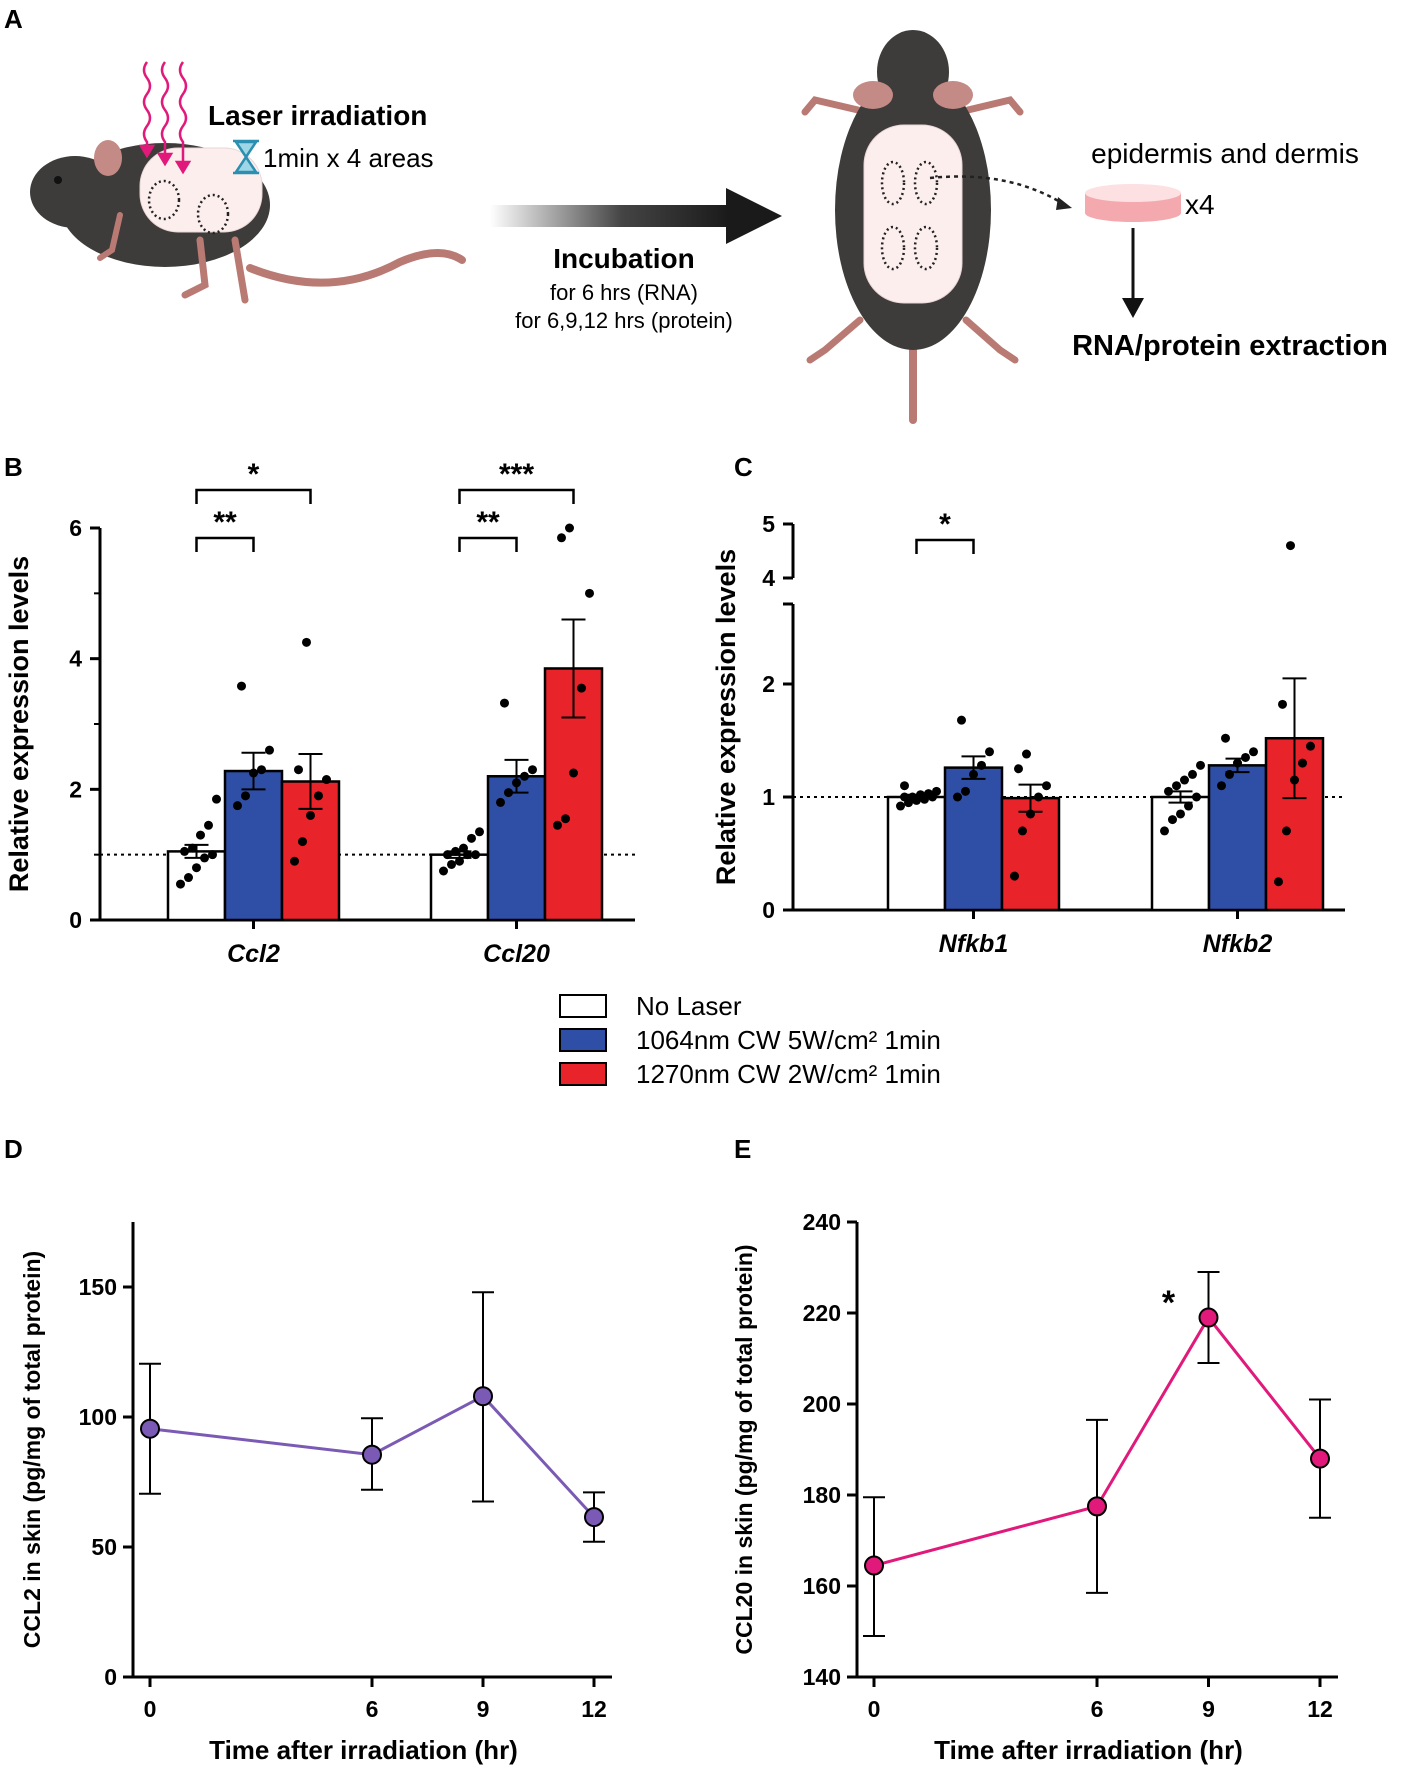  Describe the element at coordinates (488, 544) in the screenshot. I see `chart-b-significance-bracket` at that location.